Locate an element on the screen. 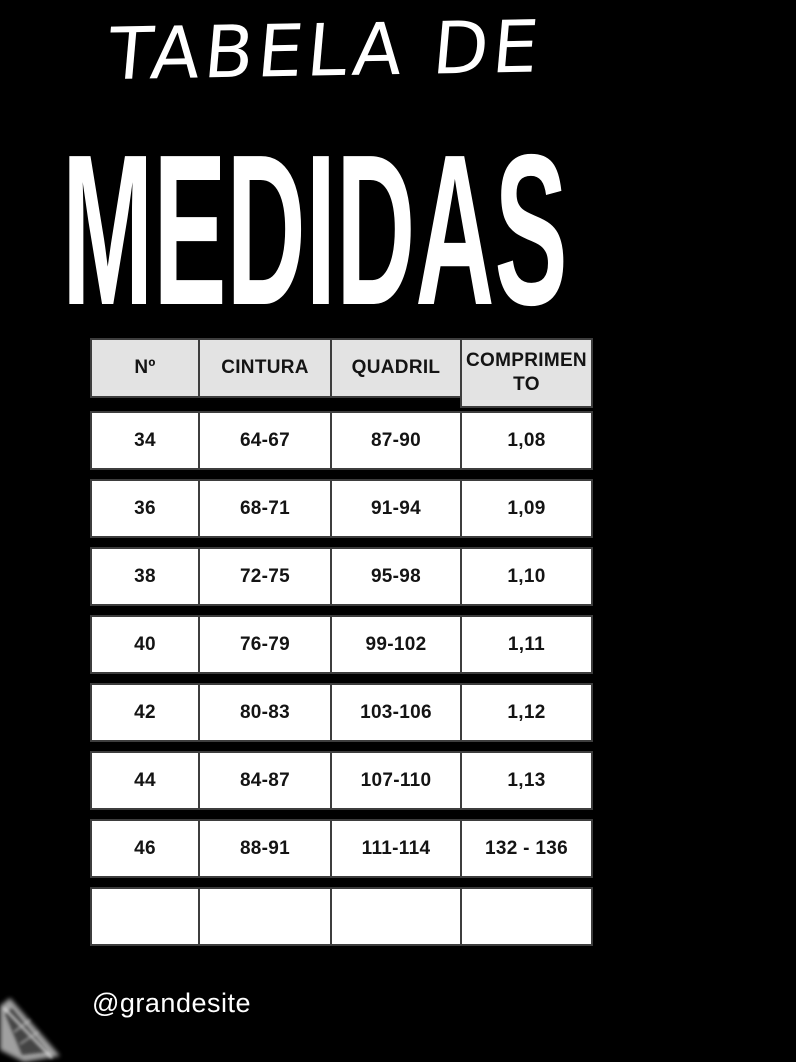  cell-size: 36 is located at coordinates (145, 508).